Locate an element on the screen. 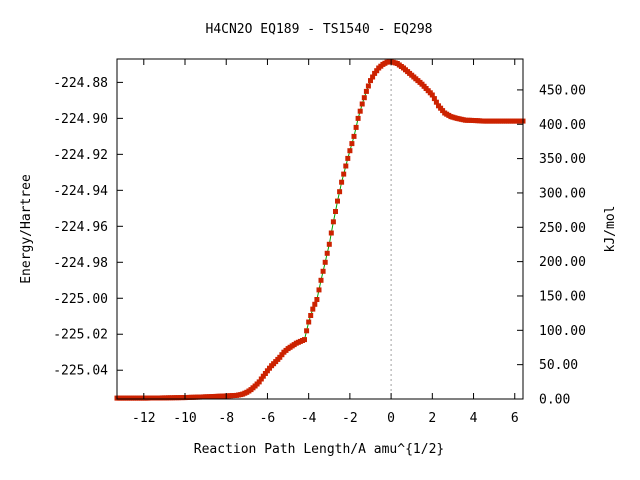 Image resolution: width=640 pixels, height=480 pixels. y-tick-label: -224.90 is located at coordinates (80, 119).